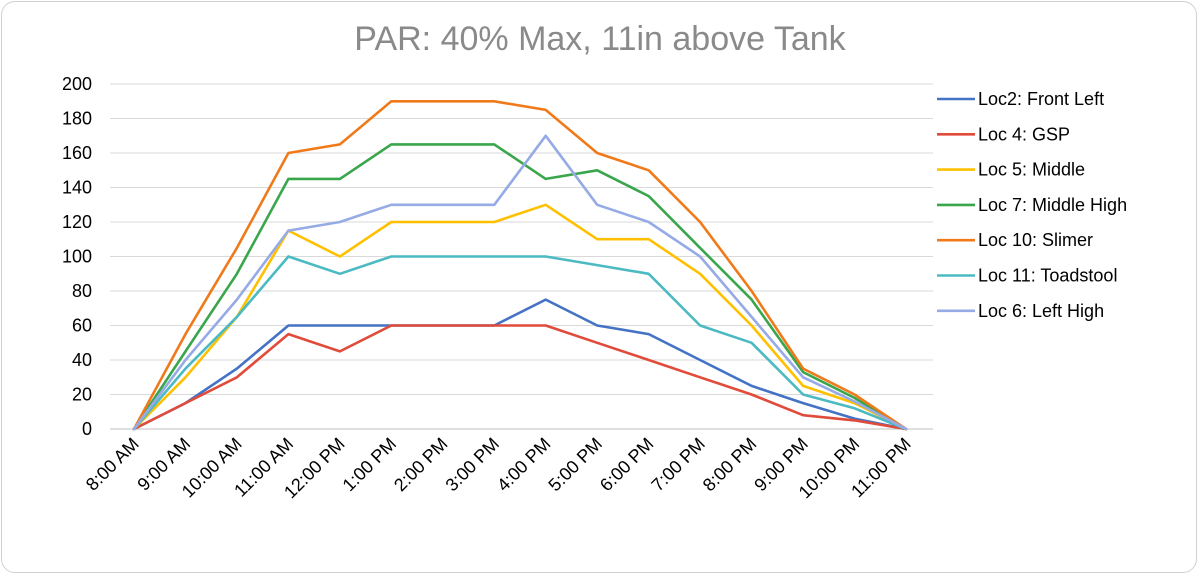 The height and width of the screenshot is (576, 1200). Describe the element at coordinates (1024, 134) in the screenshot. I see `legend-label: Loc 4: GSP` at that location.